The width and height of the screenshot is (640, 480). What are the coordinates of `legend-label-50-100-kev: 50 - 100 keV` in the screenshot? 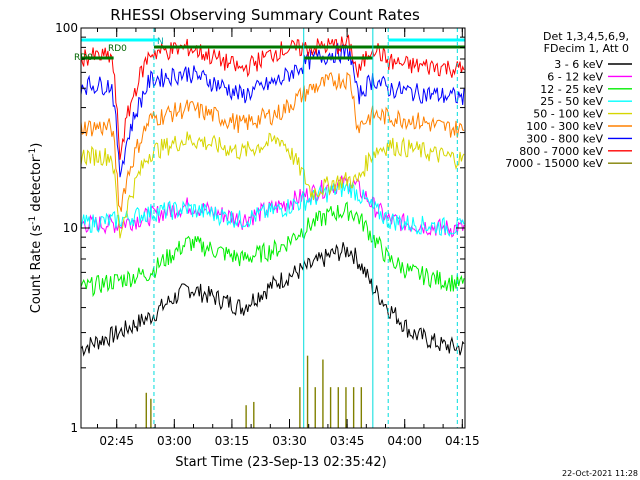 It's located at (568, 114).